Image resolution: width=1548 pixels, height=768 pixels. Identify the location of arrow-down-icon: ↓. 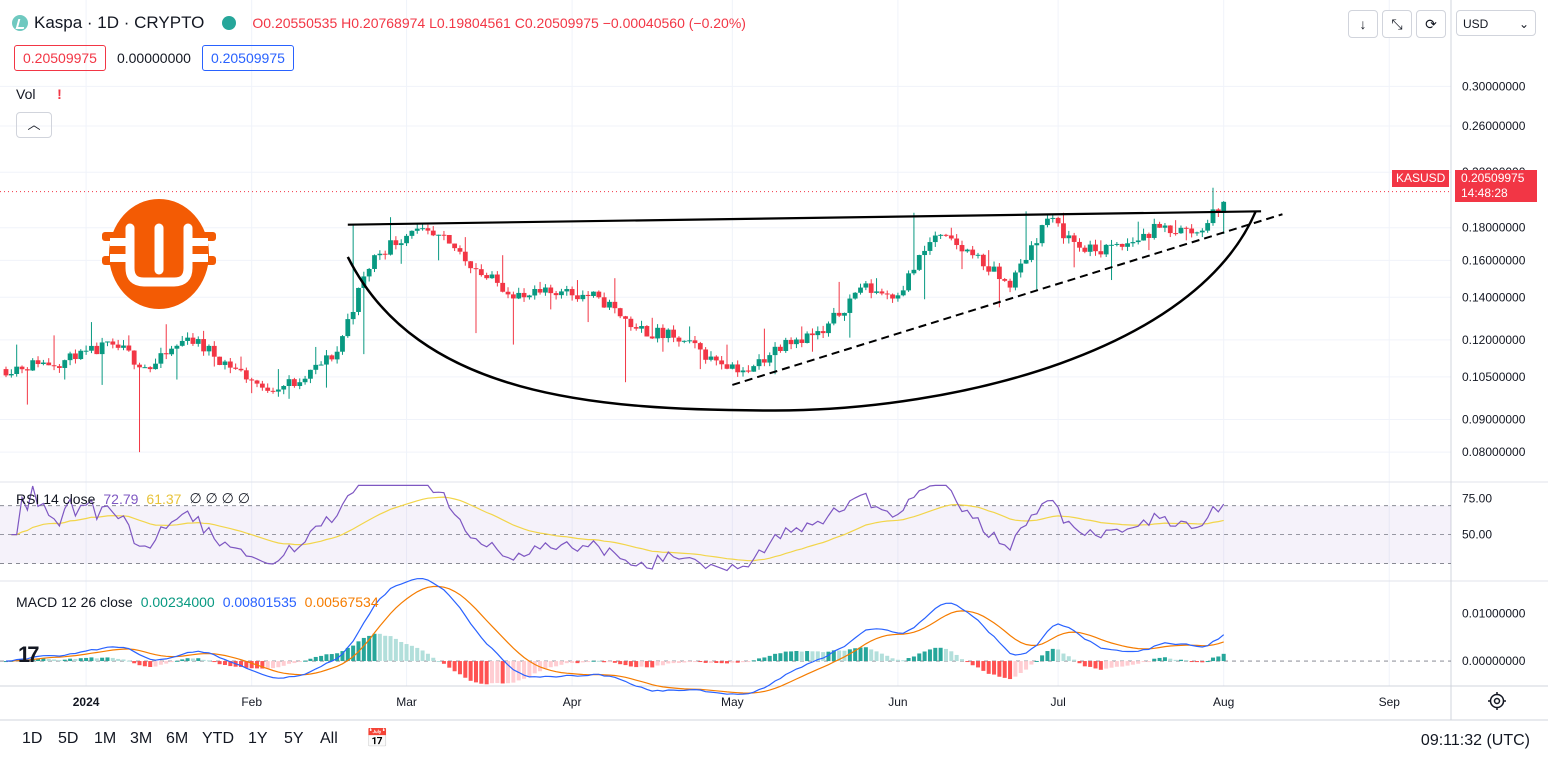
(1363, 24).